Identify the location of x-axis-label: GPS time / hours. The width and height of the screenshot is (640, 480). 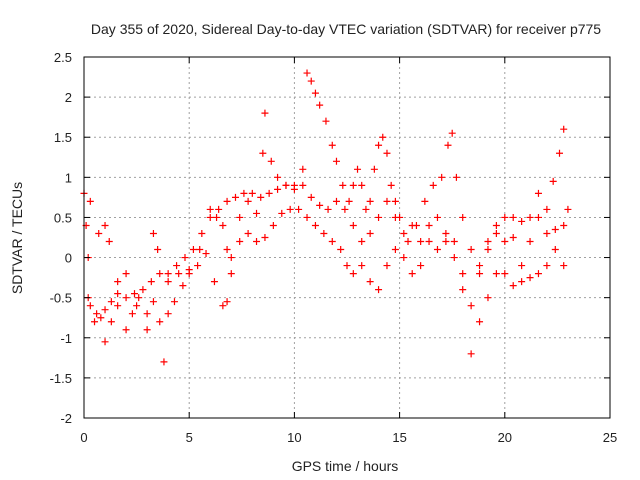
(345, 466).